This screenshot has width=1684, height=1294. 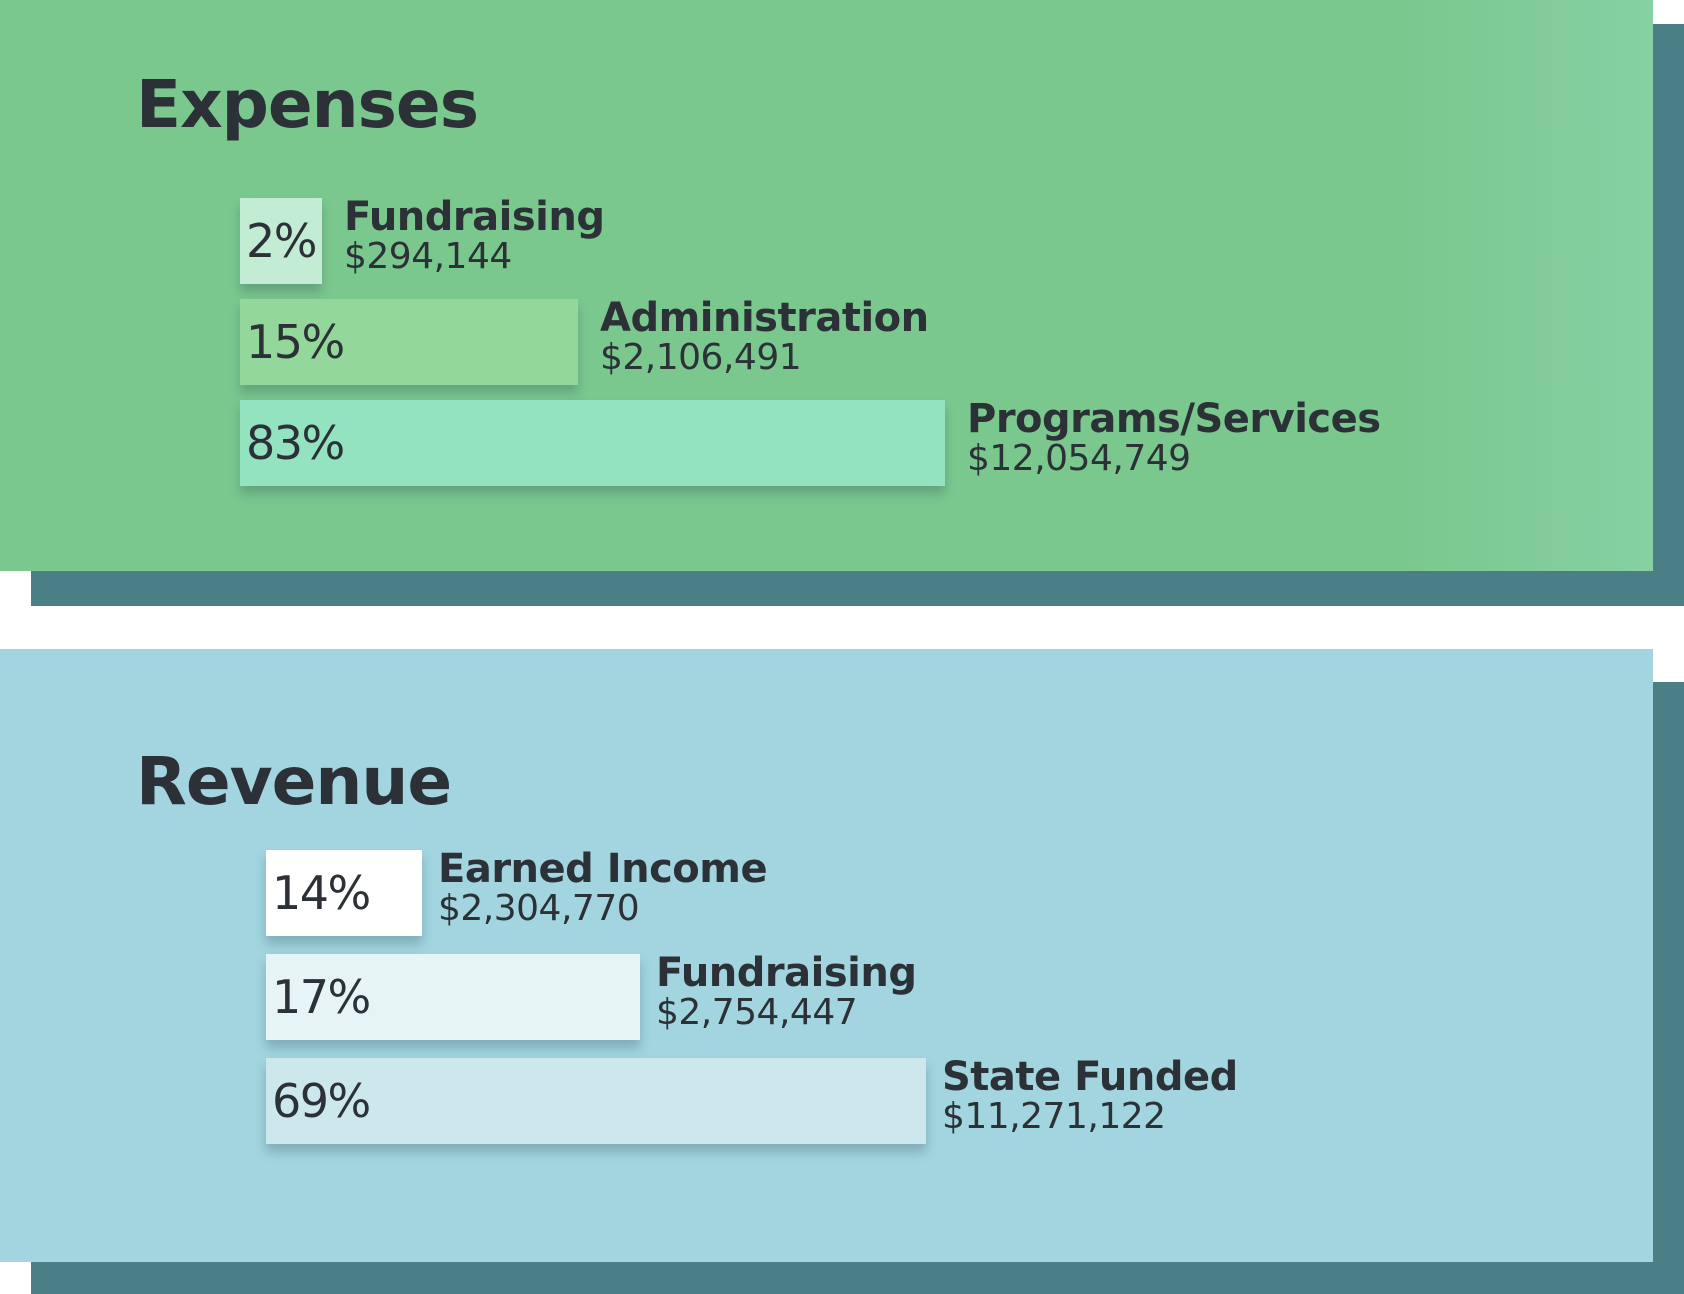 I want to click on revenue-bar-label: Earned Income $2,304,770, so click(x=603, y=887).